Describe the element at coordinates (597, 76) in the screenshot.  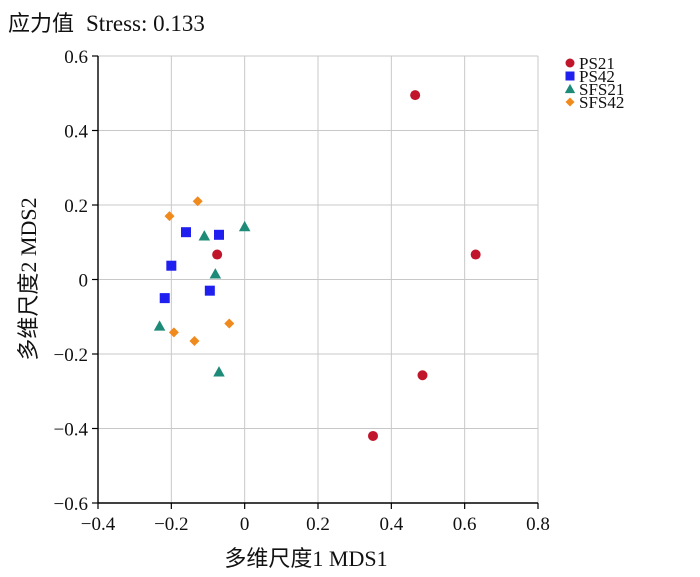
I see `legend-label-ps42: PS42` at that location.